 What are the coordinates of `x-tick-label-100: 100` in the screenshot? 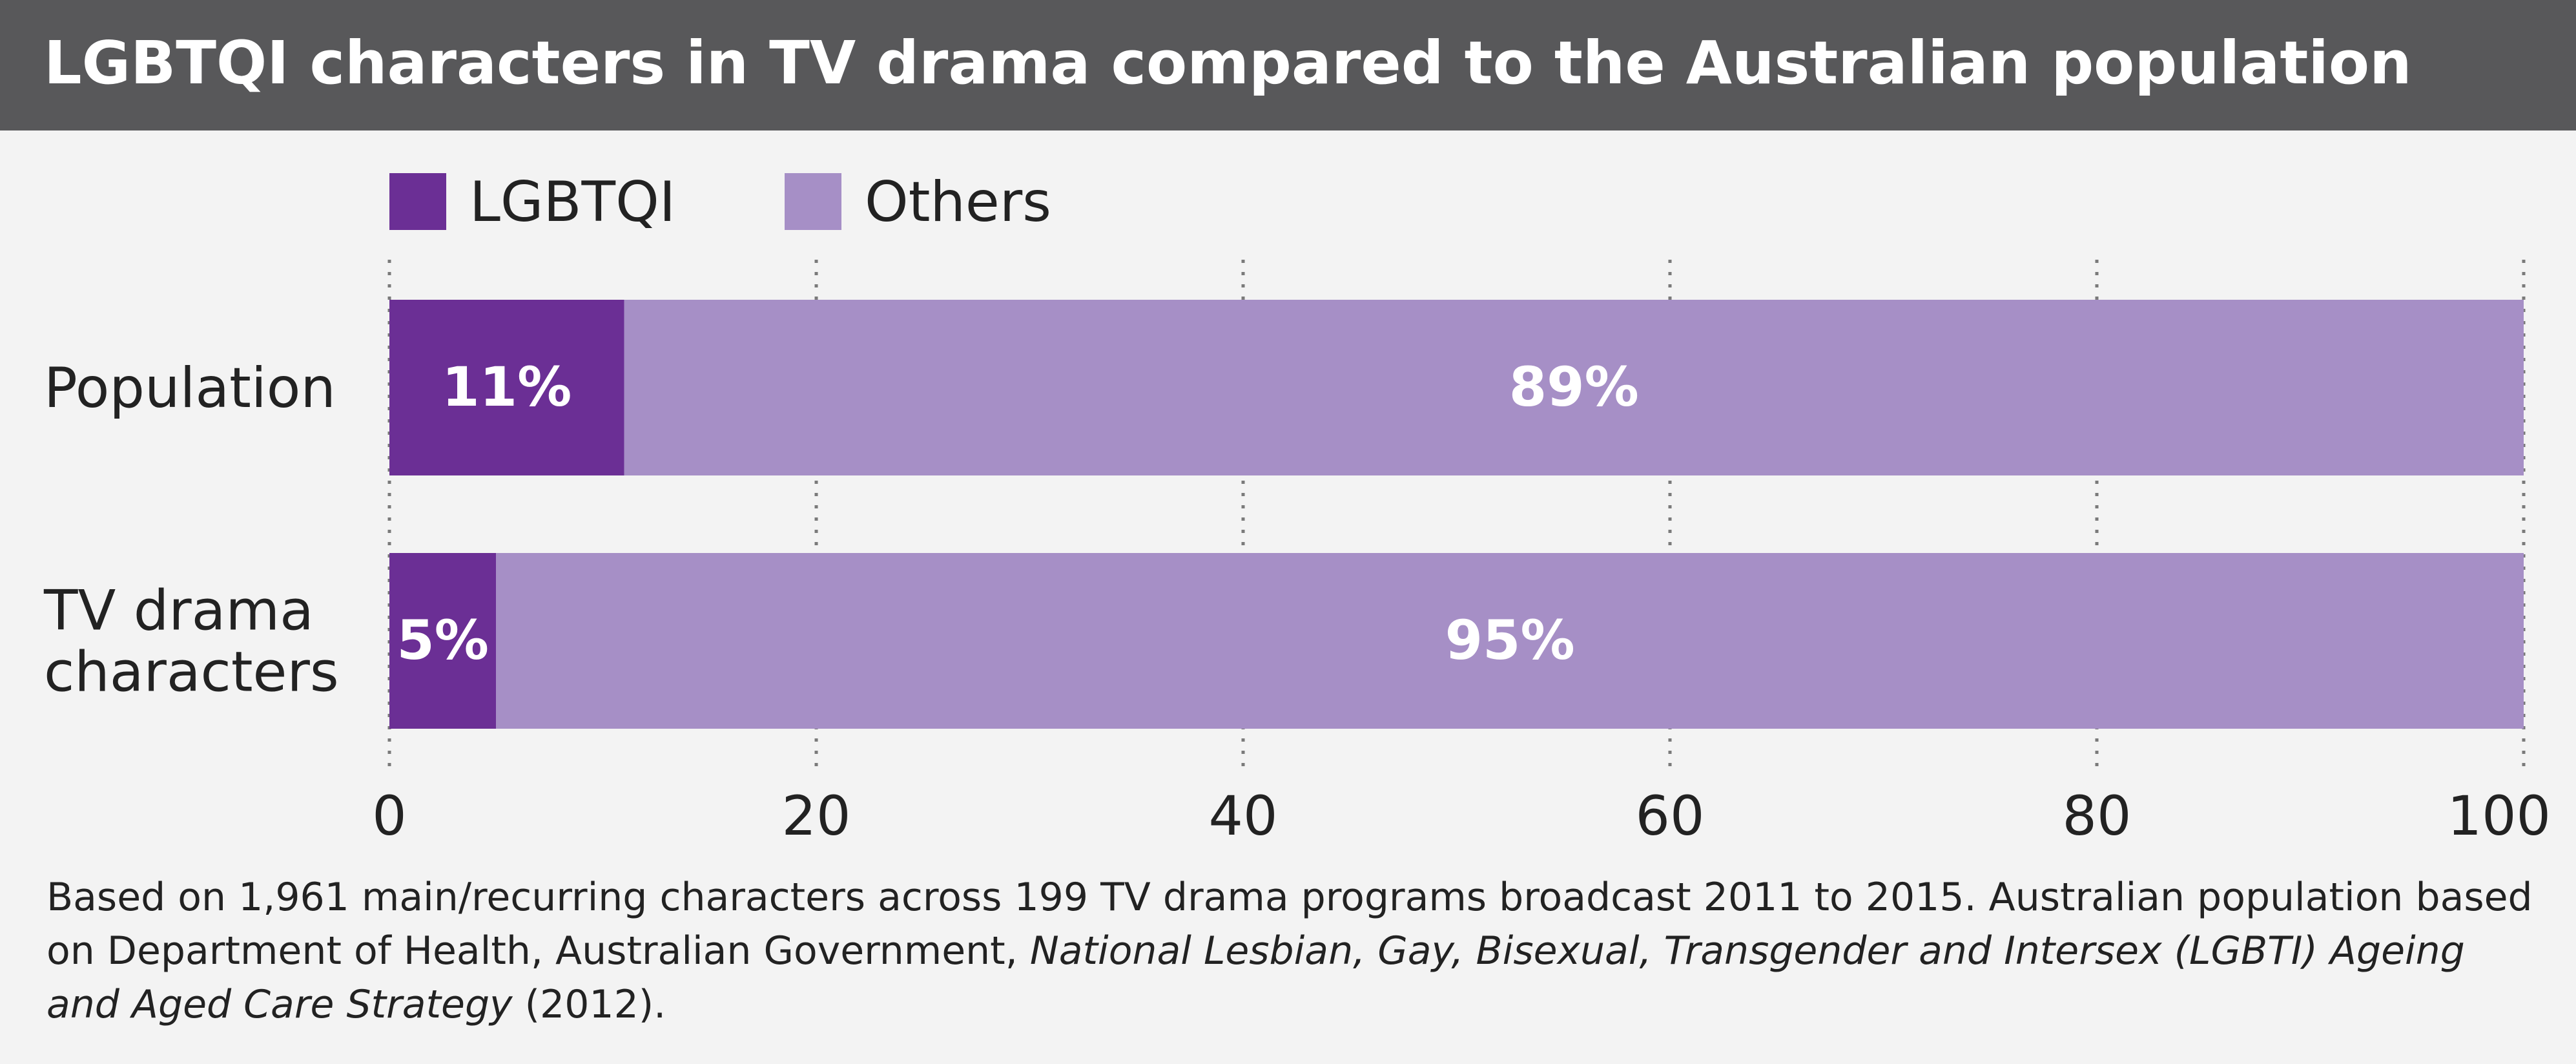 It's located at (2499, 816).